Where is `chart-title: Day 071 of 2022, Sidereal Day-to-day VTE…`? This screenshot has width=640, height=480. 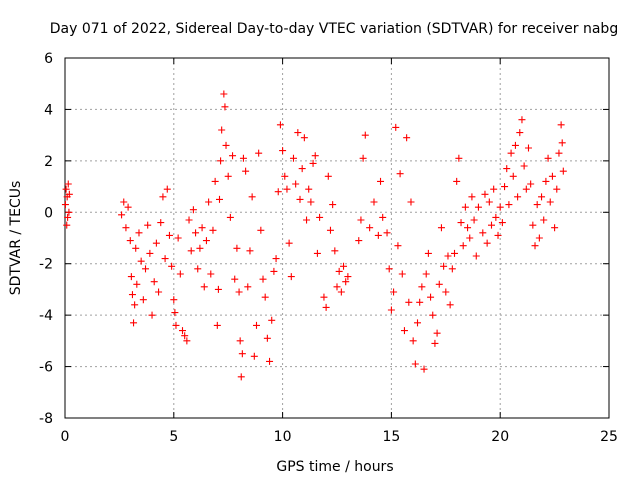
chart-title: Day 071 of 2022, Sidereal Day-to-day VTE… is located at coordinates (334, 29).